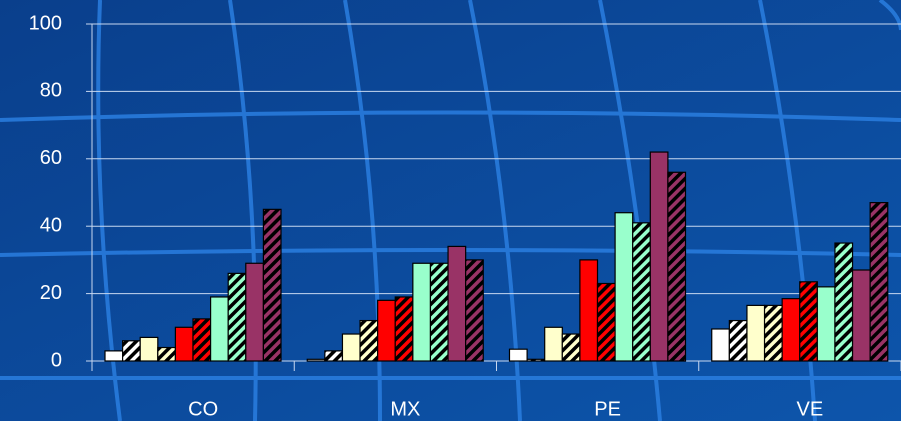 This screenshot has width=901, height=421. Describe the element at coordinates (51, 91) in the screenshot. I see `y-tick-label: 80` at that location.